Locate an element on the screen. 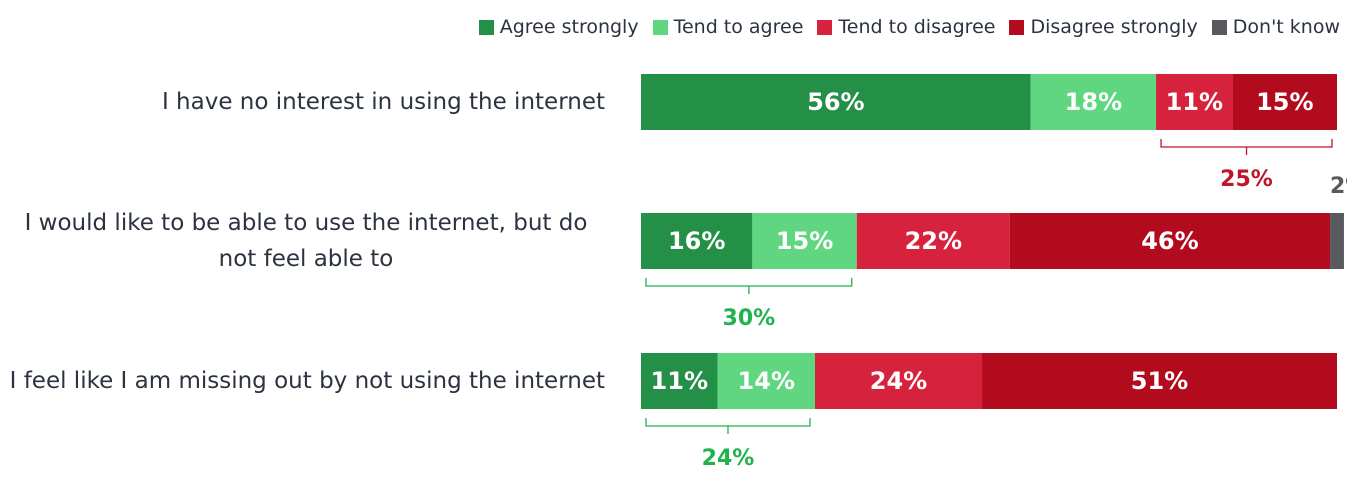 The height and width of the screenshot is (478, 1347). value-label: 16% is located at coordinates (696, 241).